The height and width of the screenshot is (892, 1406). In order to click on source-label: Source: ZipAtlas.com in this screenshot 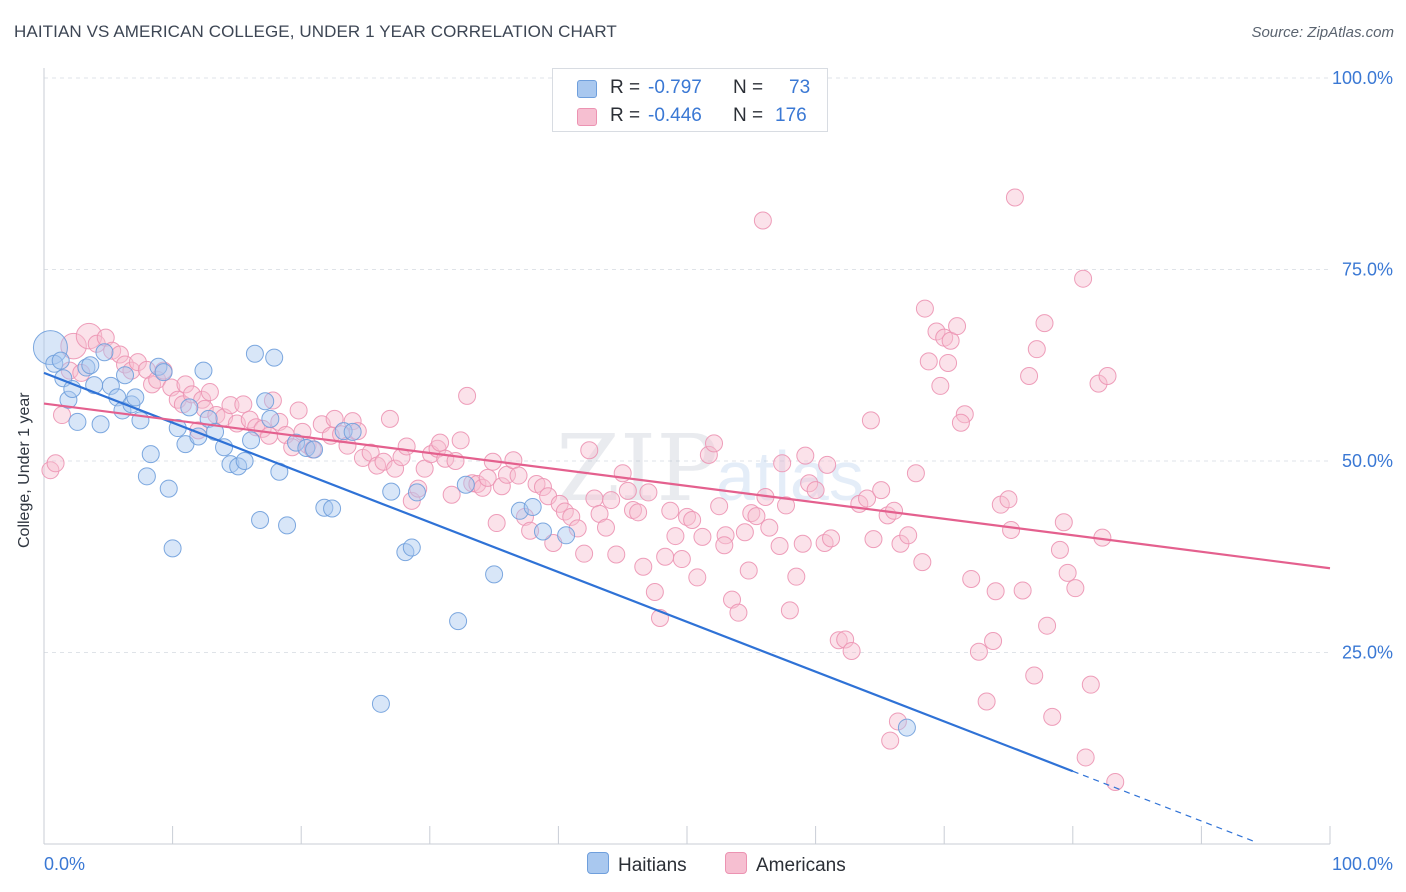, I will do `click(1322, 32)`.